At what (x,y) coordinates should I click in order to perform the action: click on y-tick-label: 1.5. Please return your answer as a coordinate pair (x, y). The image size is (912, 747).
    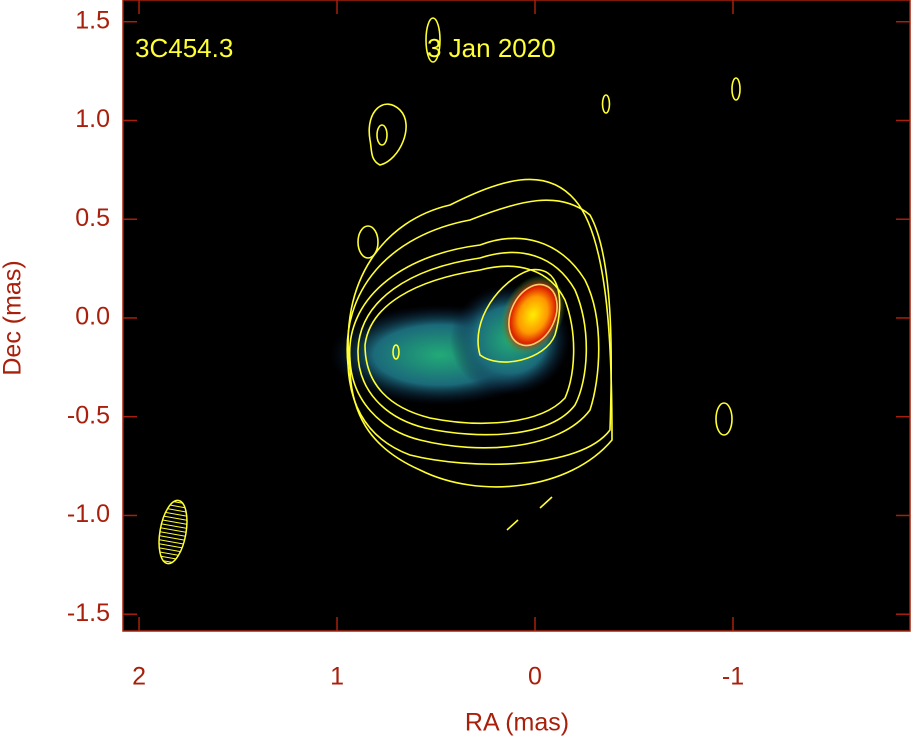
    Looking at the image, I should click on (92, 20).